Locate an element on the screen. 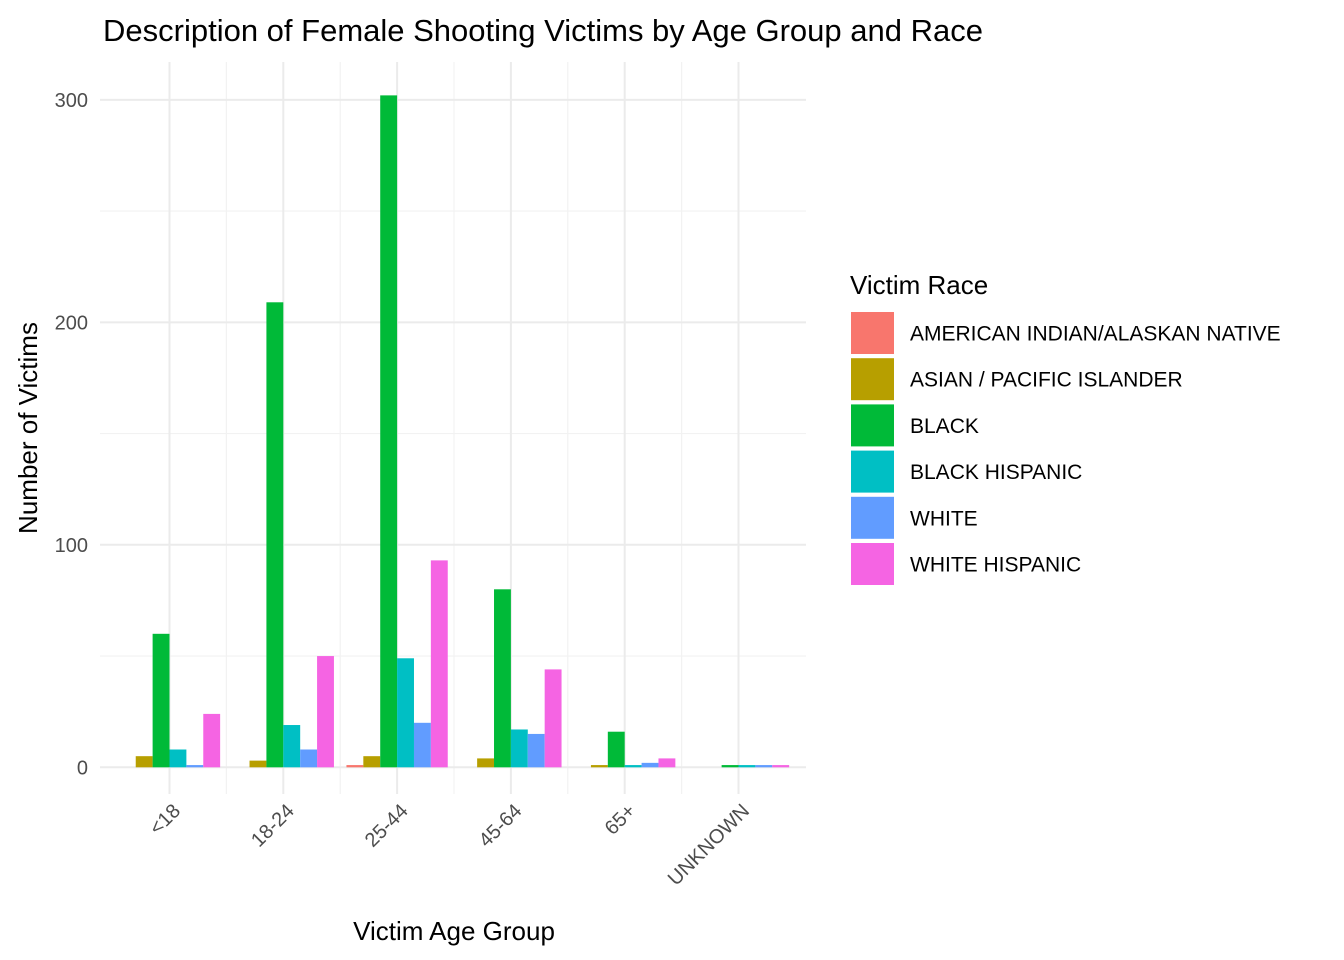 The height and width of the screenshot is (960, 1344). x-tick-label: 18-24 is located at coordinates (273, 826).